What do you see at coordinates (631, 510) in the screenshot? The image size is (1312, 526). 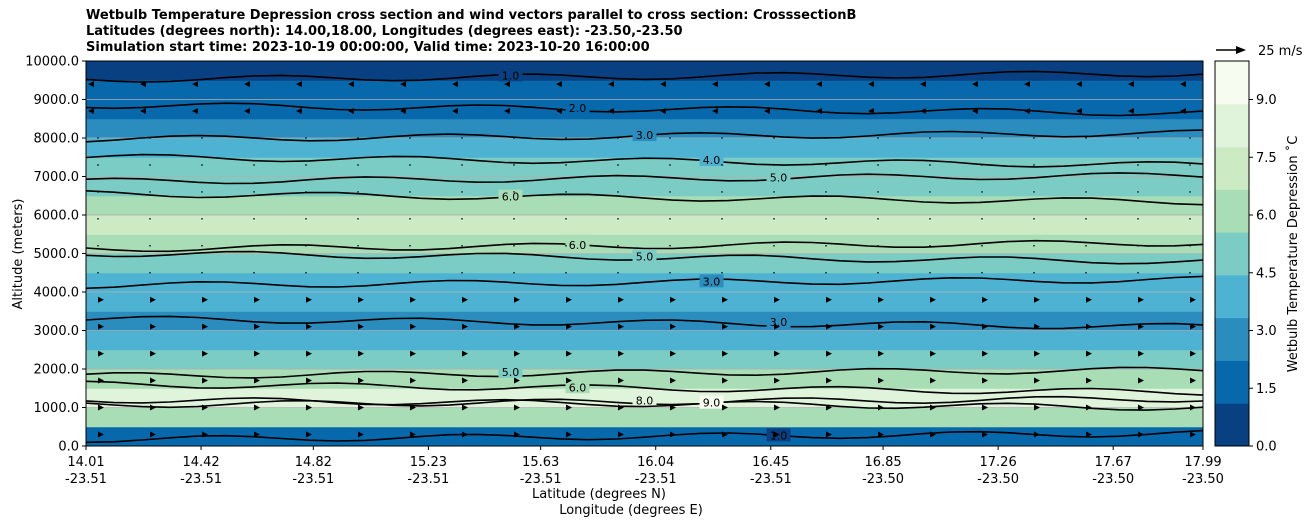 I see `x-axis-label-longitude: Longitude (degrees E)` at bounding box center [631, 510].